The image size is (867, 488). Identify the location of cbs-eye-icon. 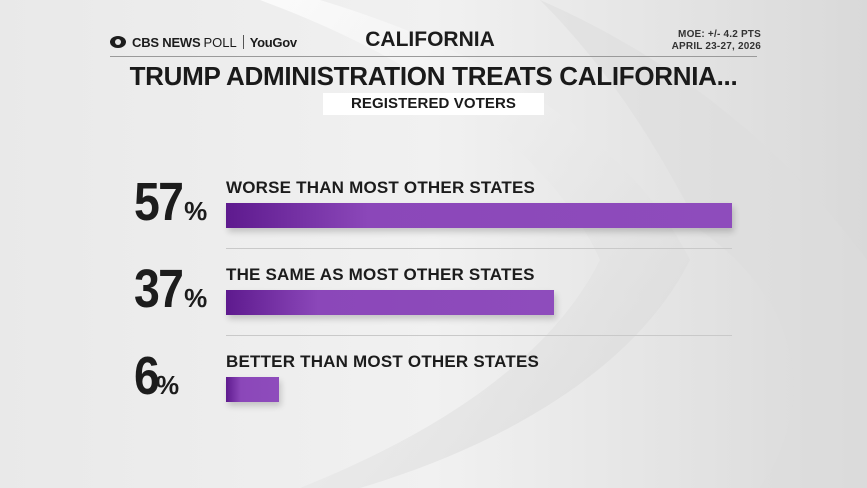
(118, 42).